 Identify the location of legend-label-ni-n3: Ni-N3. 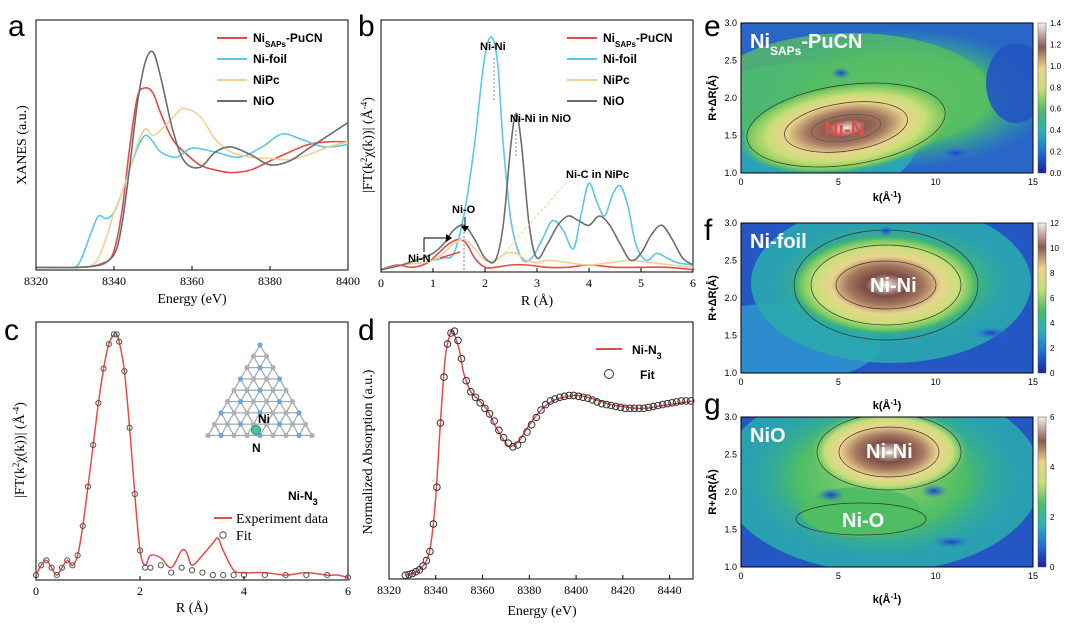
(647, 352).